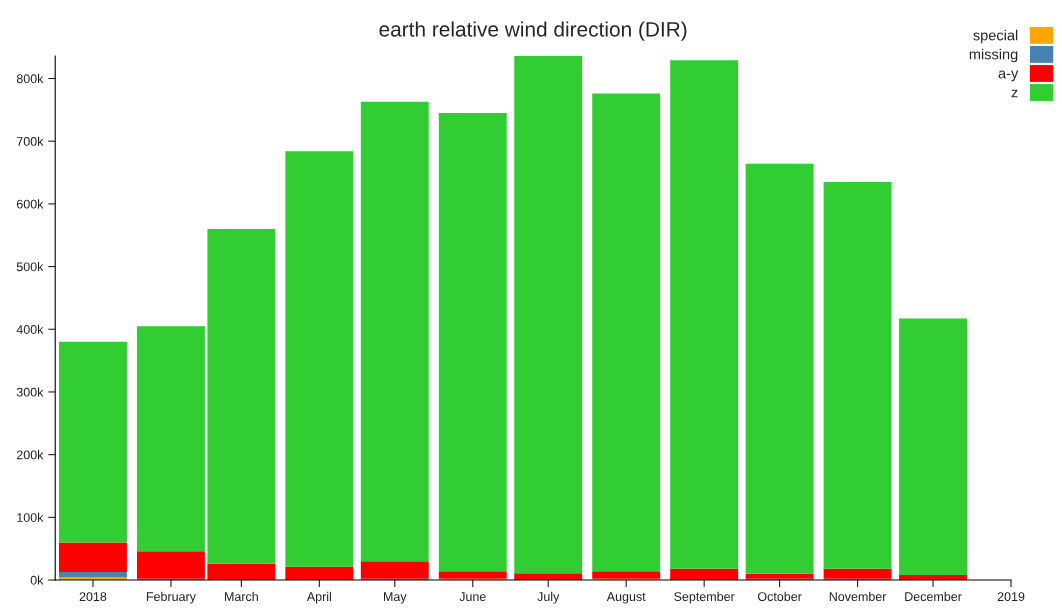  I want to click on legend-label: missing, so click(993, 55).